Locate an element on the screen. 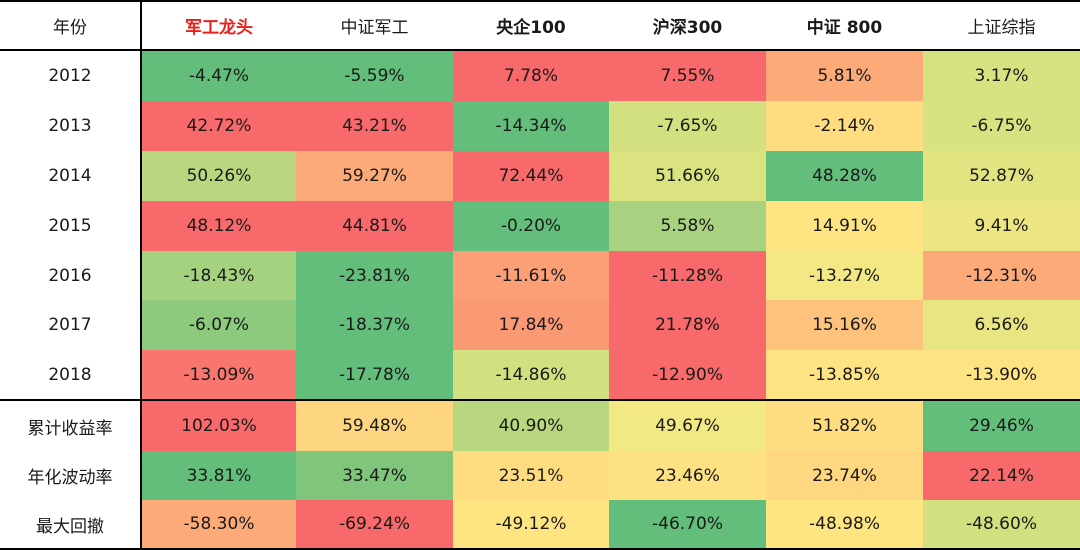 The height and width of the screenshot is (550, 1080). value-cell: 17.84% is located at coordinates (531, 325).